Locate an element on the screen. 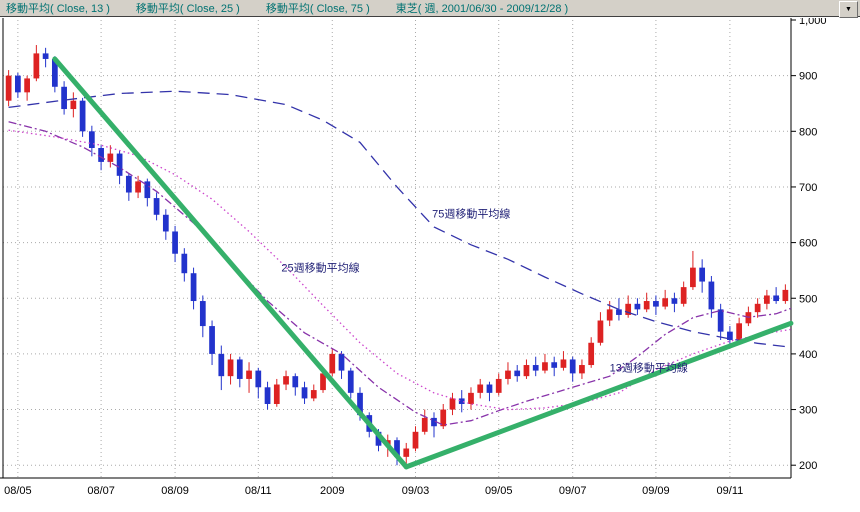 The height and width of the screenshot is (512, 860). svg-text: 09/05 is located at coordinates (499, 491).